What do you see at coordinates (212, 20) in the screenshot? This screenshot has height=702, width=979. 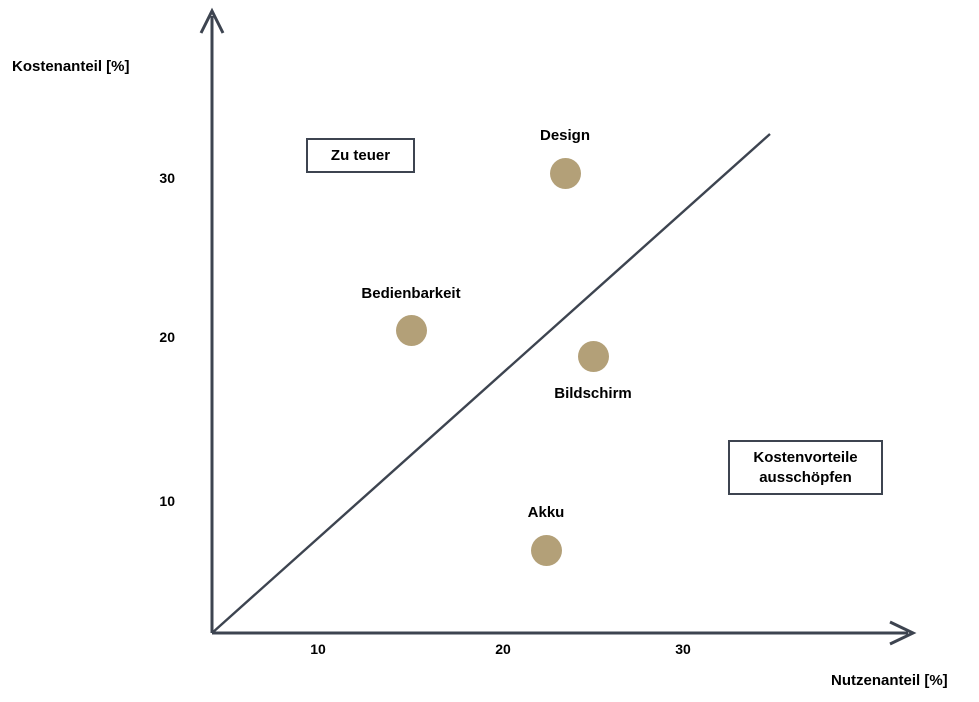 I see `y-axis-arrow-icon` at bounding box center [212, 20].